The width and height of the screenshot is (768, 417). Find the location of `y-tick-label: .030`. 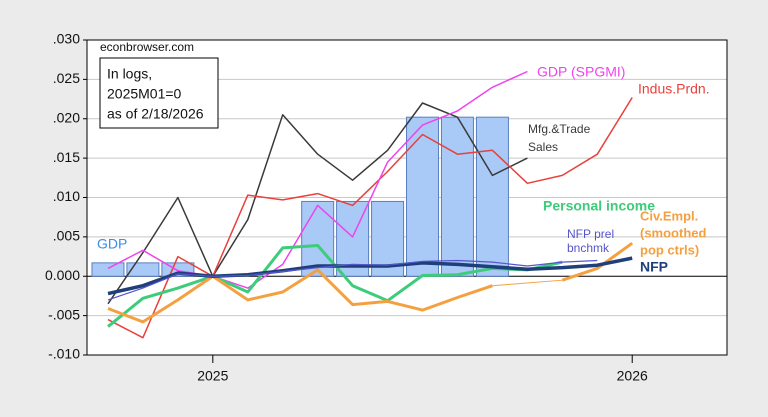

y-tick-label: .030 is located at coordinates (66, 39).